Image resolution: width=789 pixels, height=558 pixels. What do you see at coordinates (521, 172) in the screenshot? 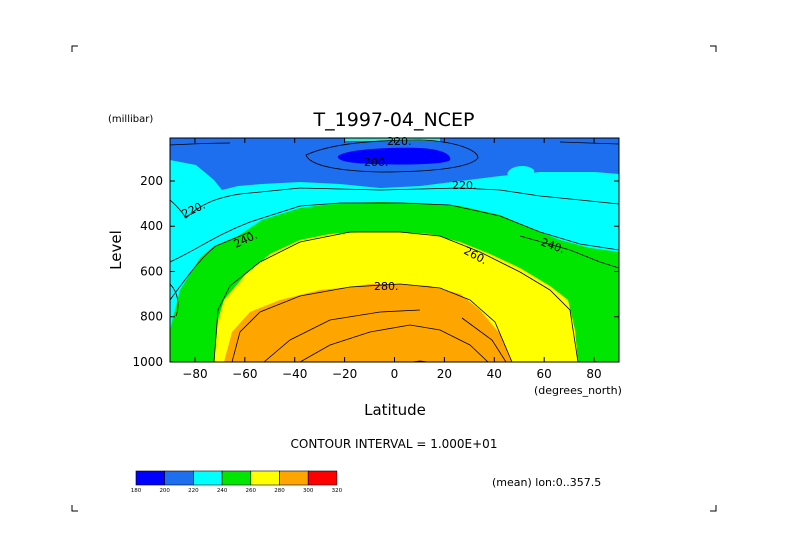
I see `fill-cyan-blob-right` at bounding box center [521, 172].